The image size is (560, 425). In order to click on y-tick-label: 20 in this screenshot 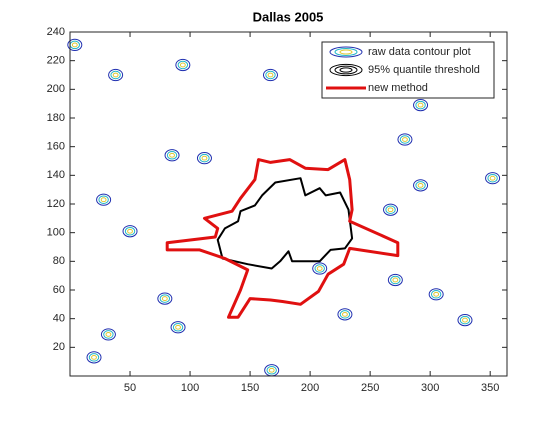, I will do `click(59, 347)`.